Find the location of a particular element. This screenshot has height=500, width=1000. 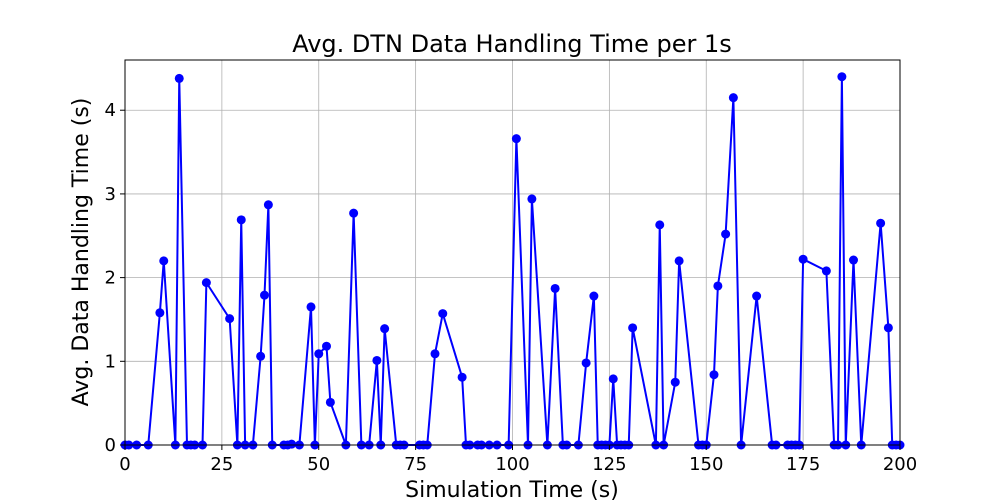

x-tick-label: 150 is located at coordinates (706, 464).